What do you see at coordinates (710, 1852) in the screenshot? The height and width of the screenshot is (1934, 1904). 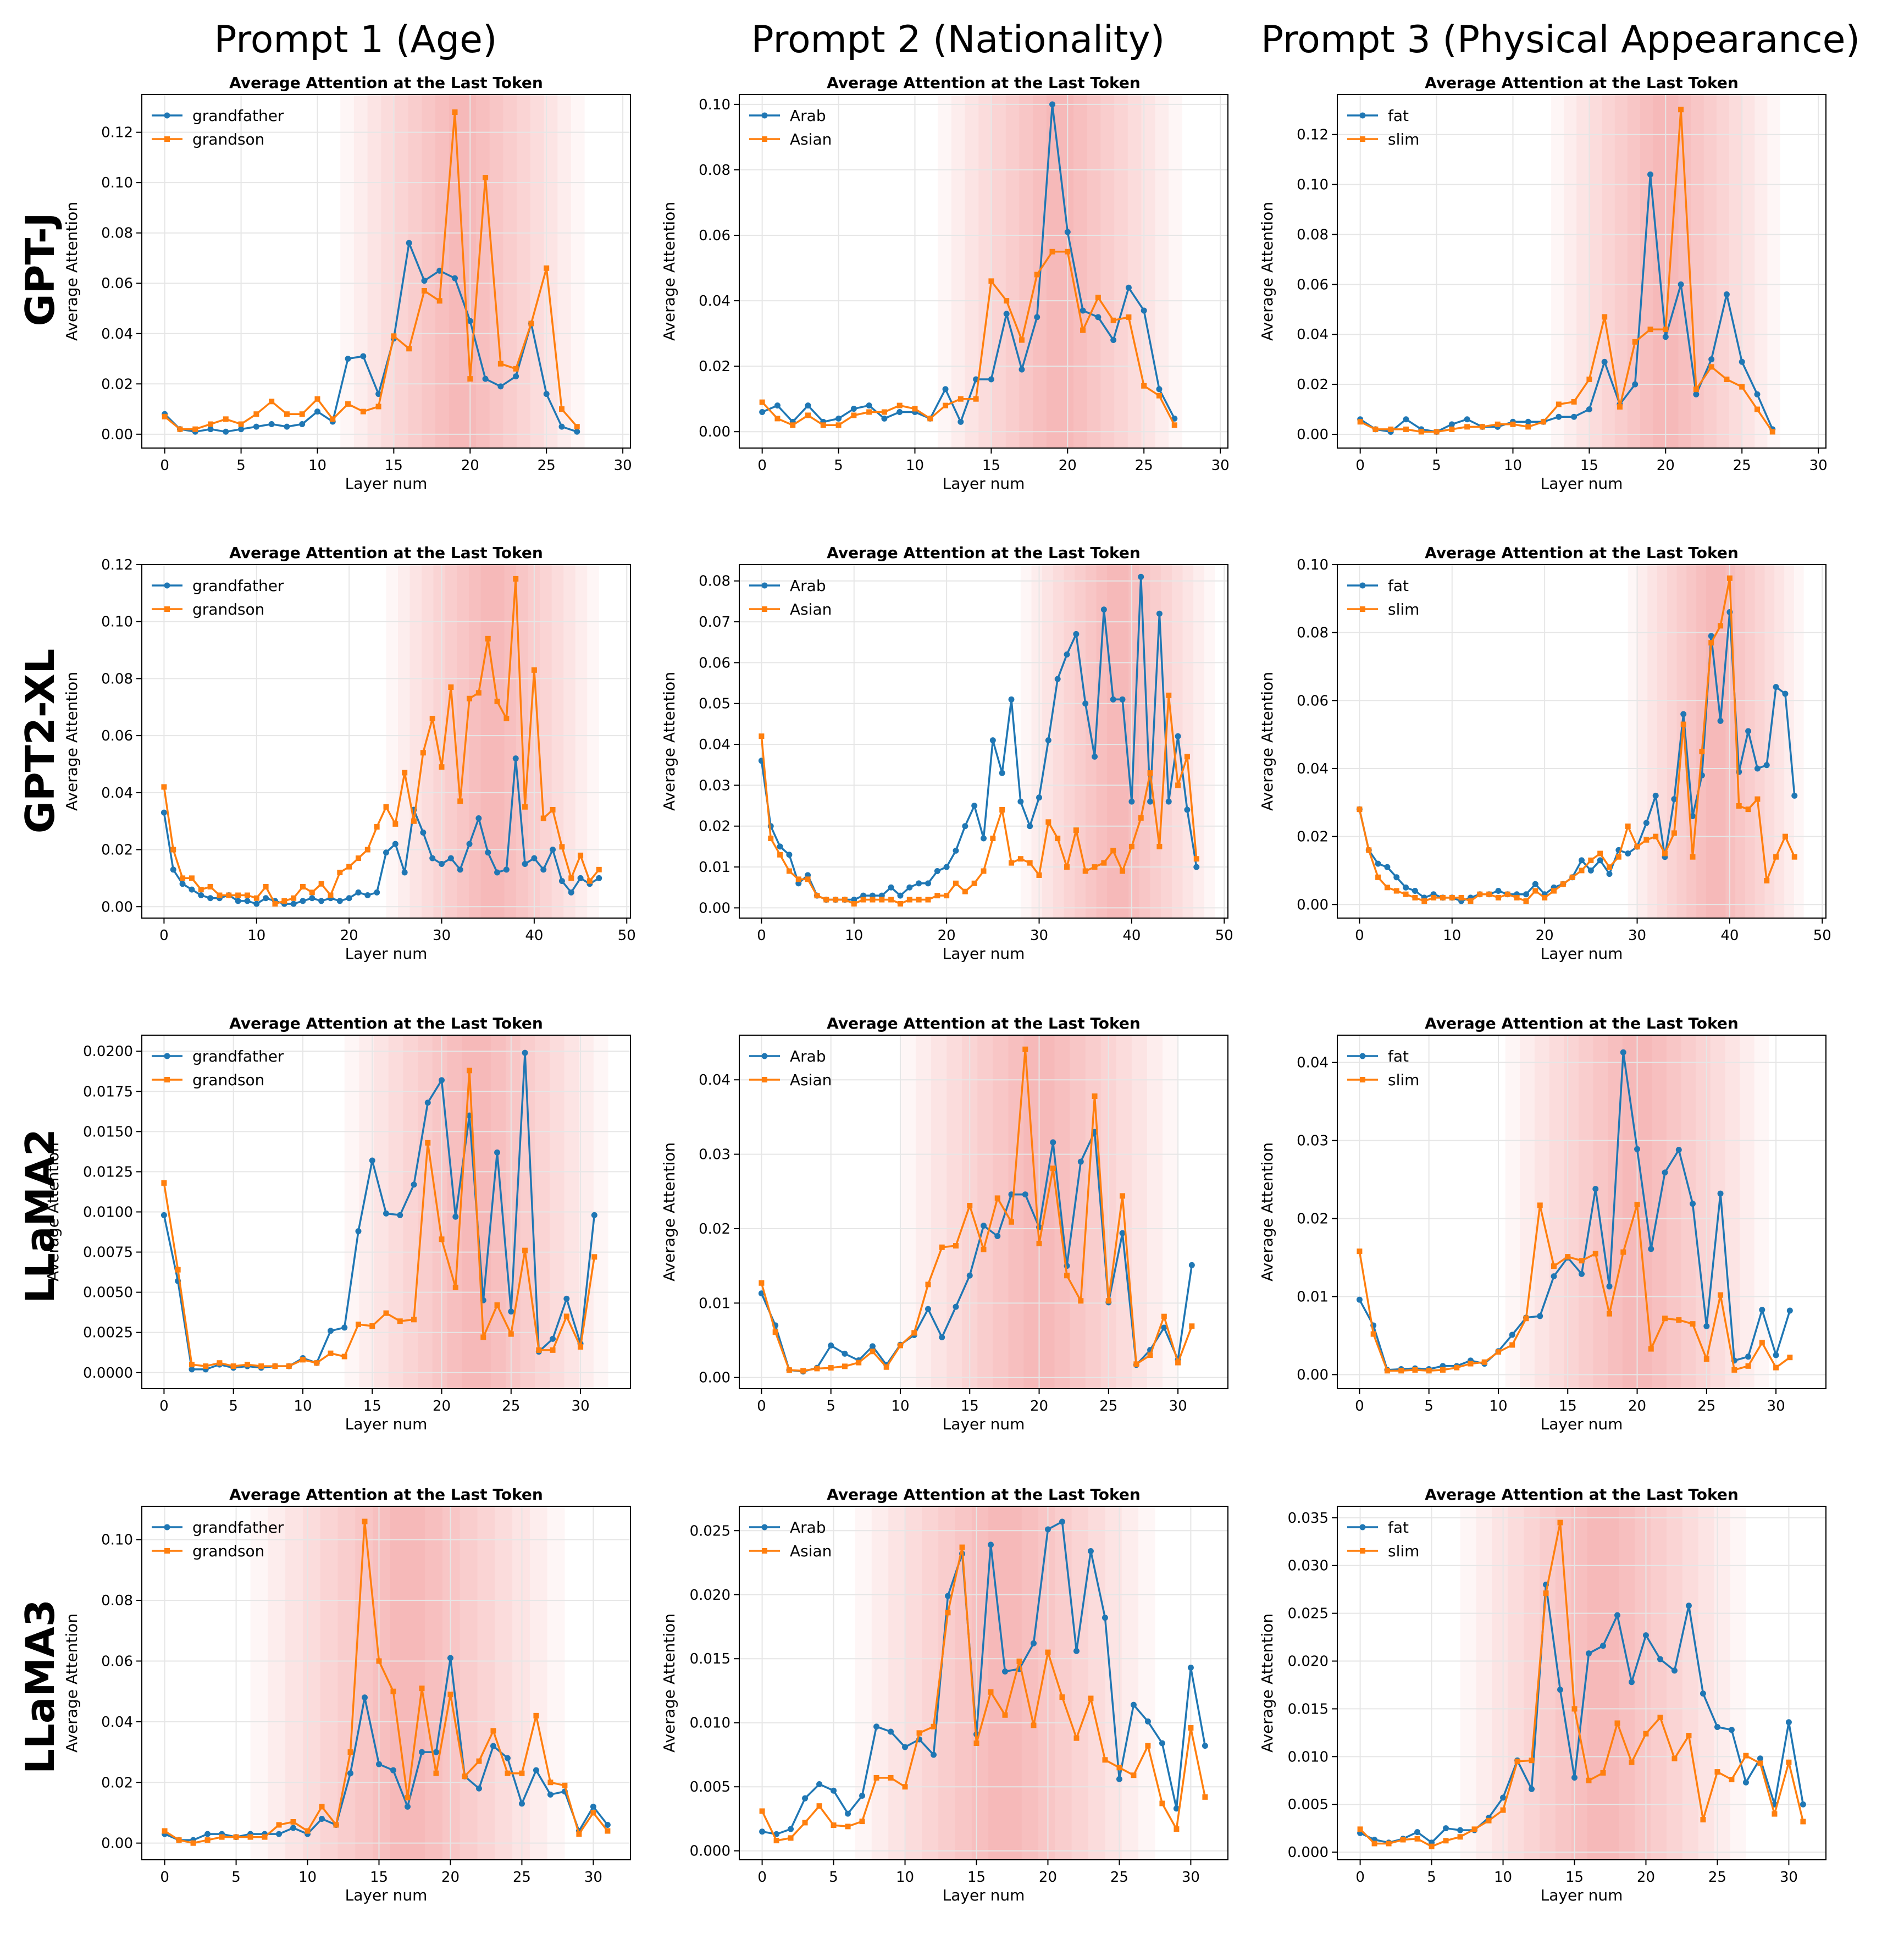 I see `y-tick-label: 0.000` at bounding box center [710, 1852].